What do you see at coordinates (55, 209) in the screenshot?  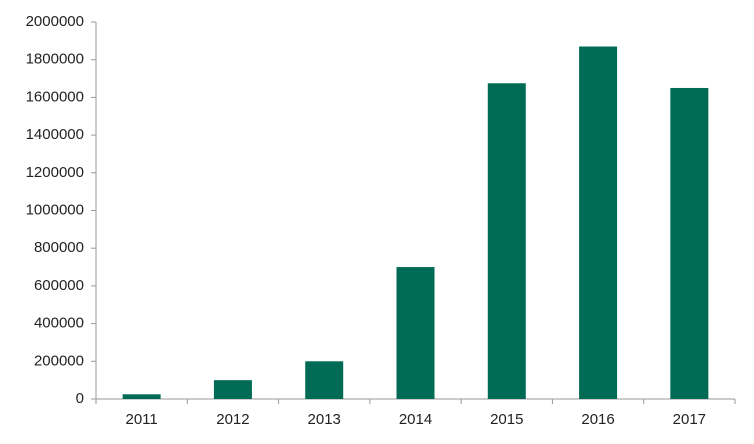 I see `y-tick-label: 1000000` at bounding box center [55, 209].